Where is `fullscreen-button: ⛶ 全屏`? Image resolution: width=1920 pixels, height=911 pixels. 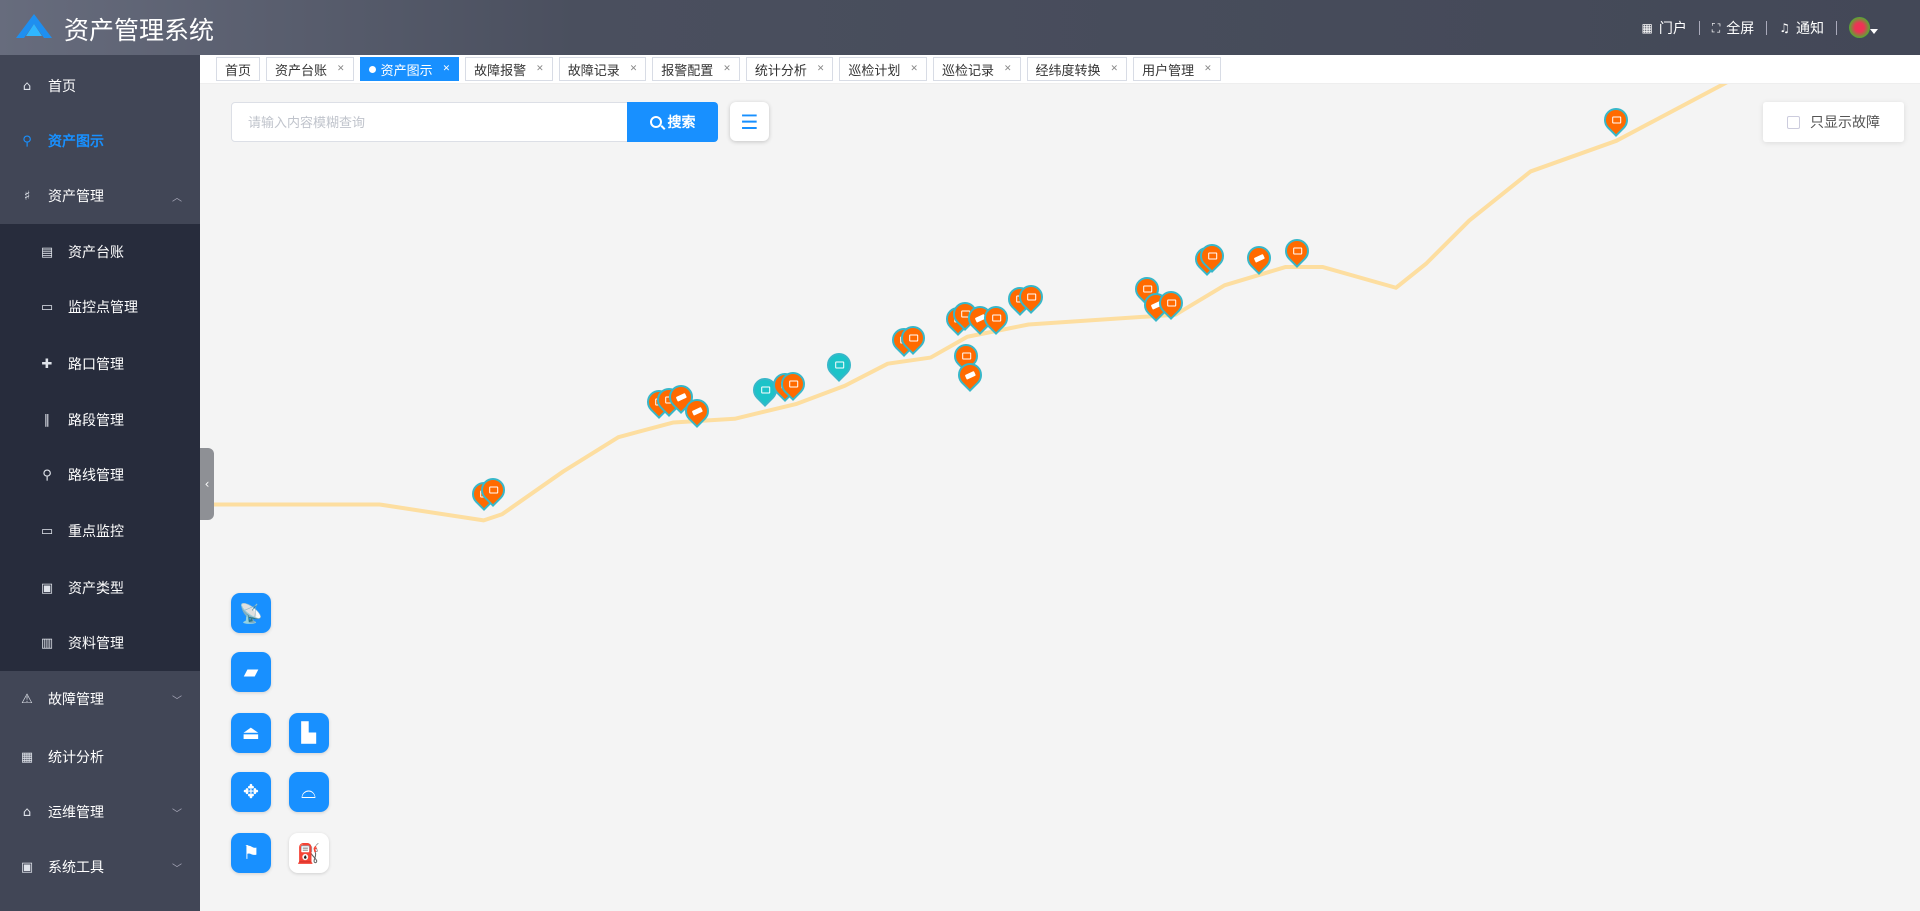 fullscreen-button: ⛶ 全屏 is located at coordinates (1733, 28).